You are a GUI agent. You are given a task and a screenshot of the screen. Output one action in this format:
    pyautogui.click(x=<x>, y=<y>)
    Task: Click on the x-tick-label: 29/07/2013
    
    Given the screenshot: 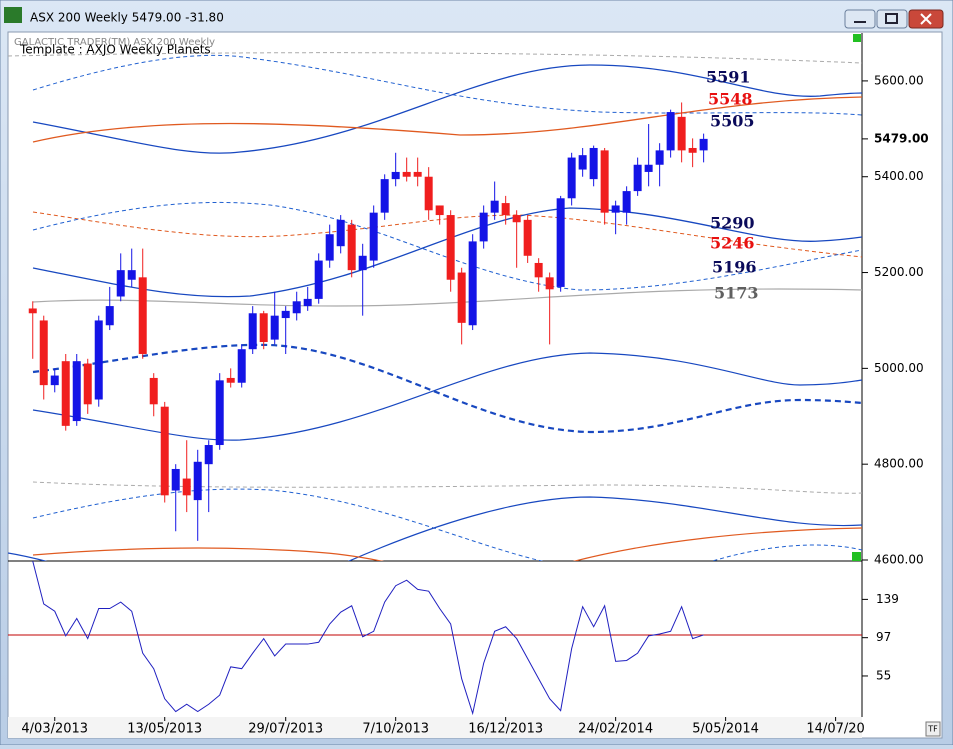 What is the action you would take?
    pyautogui.click(x=285, y=729)
    